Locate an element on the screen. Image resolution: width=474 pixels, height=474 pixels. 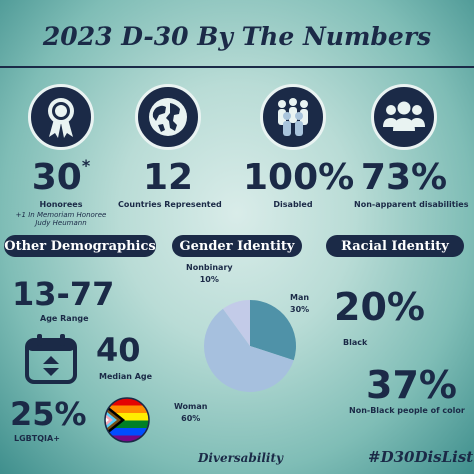
calendar-icon is located at coordinates (51, 361).